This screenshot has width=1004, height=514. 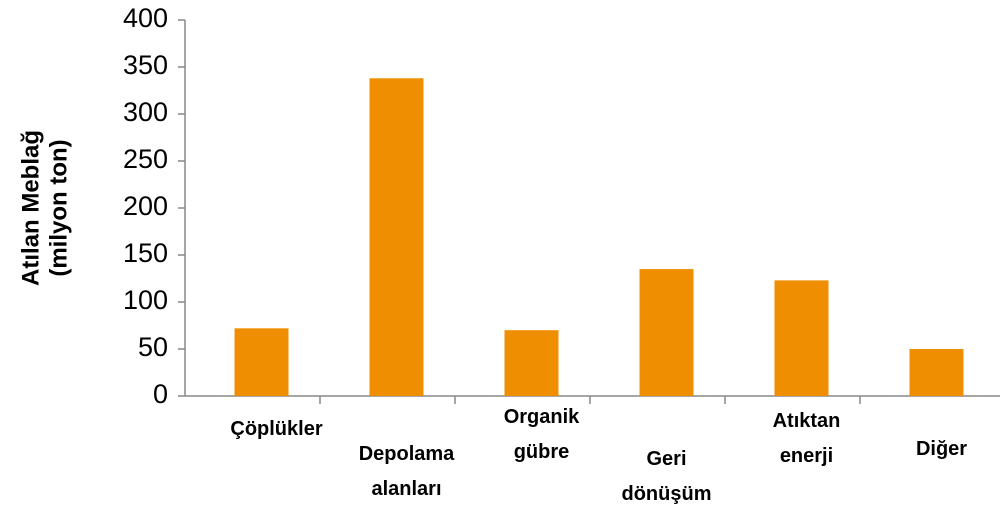 I want to click on y-tick-label: 150, so click(x=145, y=253).